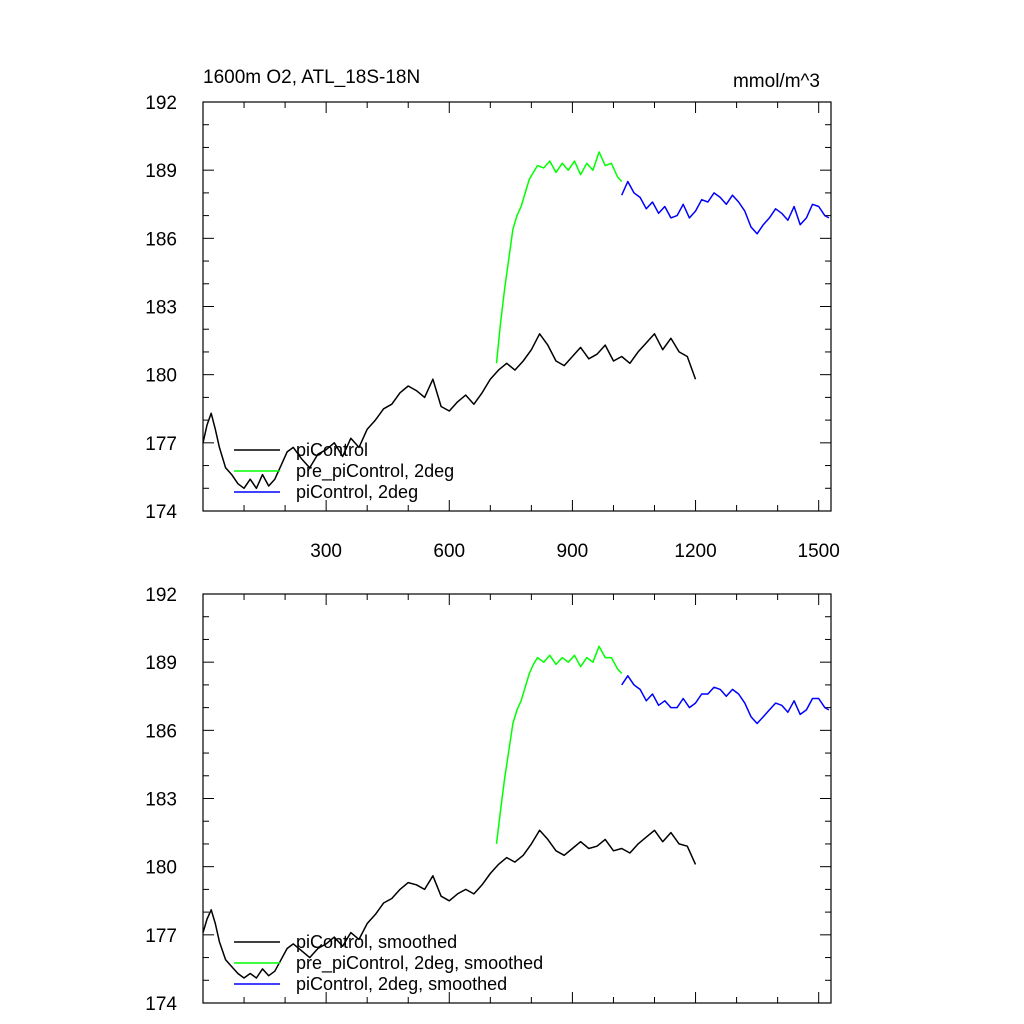 The image size is (1024, 1024). What do you see at coordinates (357, 492) in the screenshot?
I see `legend-label: piControl, 2deg` at bounding box center [357, 492].